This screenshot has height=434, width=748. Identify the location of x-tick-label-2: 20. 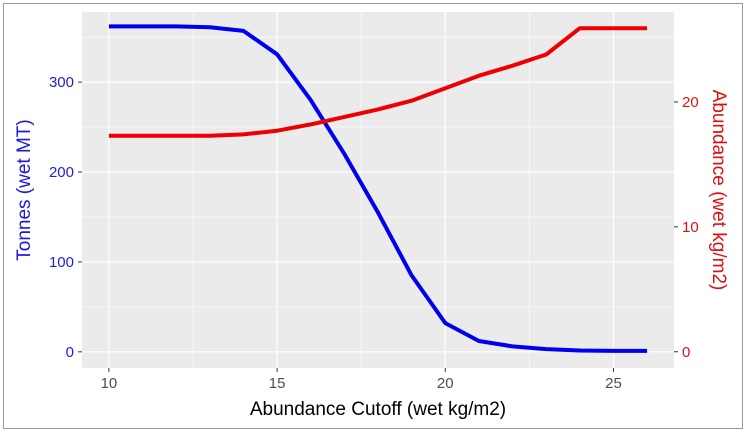
(445, 383).